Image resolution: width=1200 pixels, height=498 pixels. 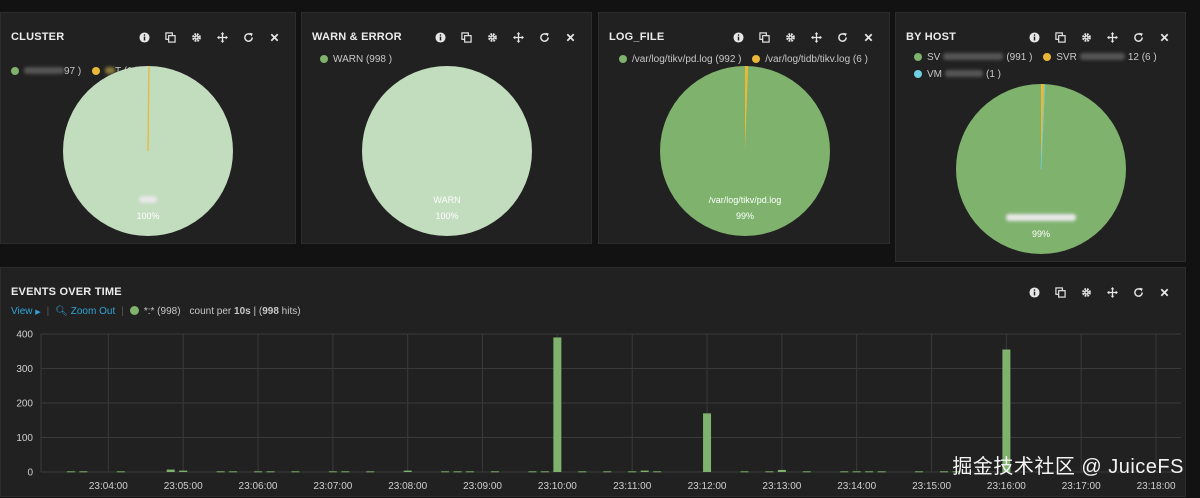 What do you see at coordinates (46, 71) in the screenshot?
I see `legend-item: 97 )` at bounding box center [46, 71].